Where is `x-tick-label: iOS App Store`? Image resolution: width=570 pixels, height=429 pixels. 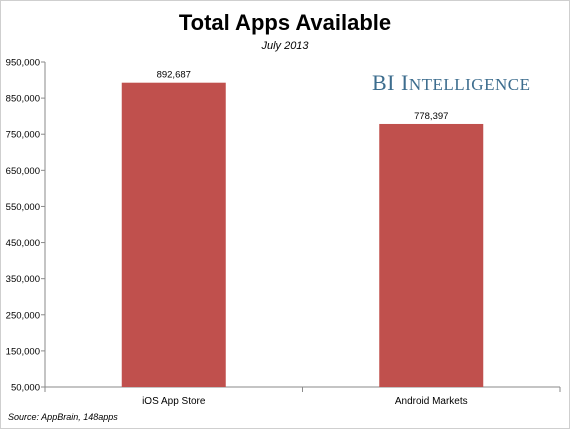 x-tick-label: iOS App Store is located at coordinates (174, 401).